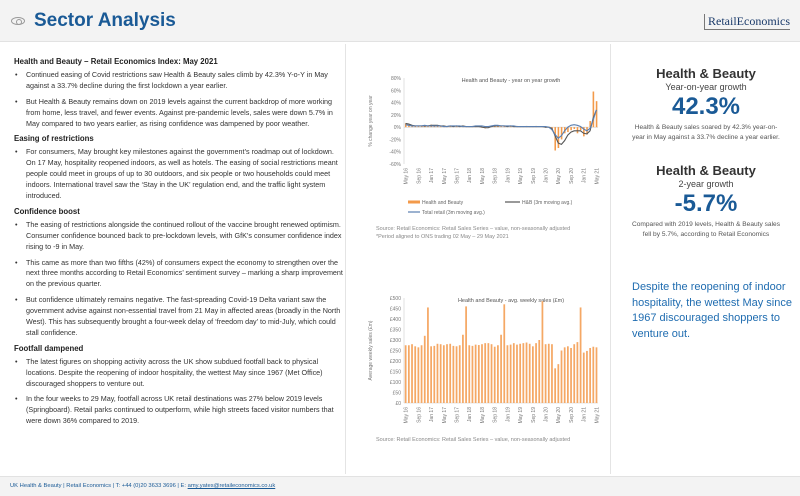 The width and height of the screenshot is (800, 496). I want to click on kpi-subheading: Year-on-year growth, so click(706, 87).